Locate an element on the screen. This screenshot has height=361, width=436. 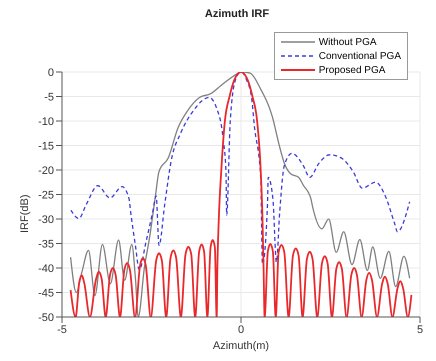
y-axis-title: IRF(dB) is located at coordinates (24, 213).